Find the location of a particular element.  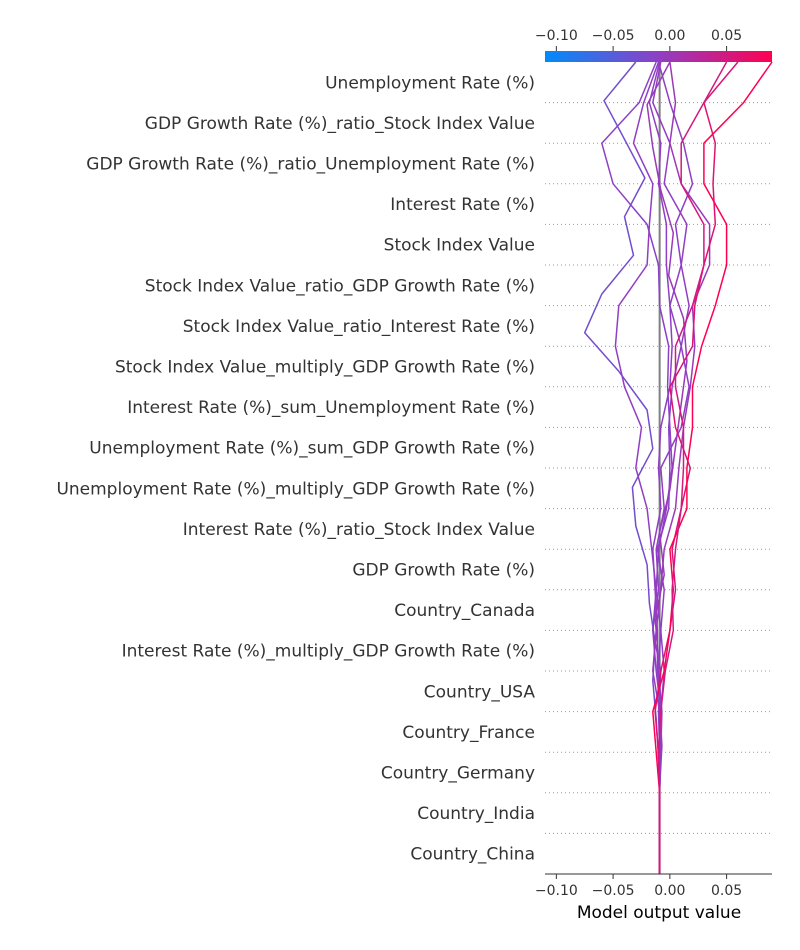

feature-label: Unemployment Rate (%) is located at coordinates (430, 83).